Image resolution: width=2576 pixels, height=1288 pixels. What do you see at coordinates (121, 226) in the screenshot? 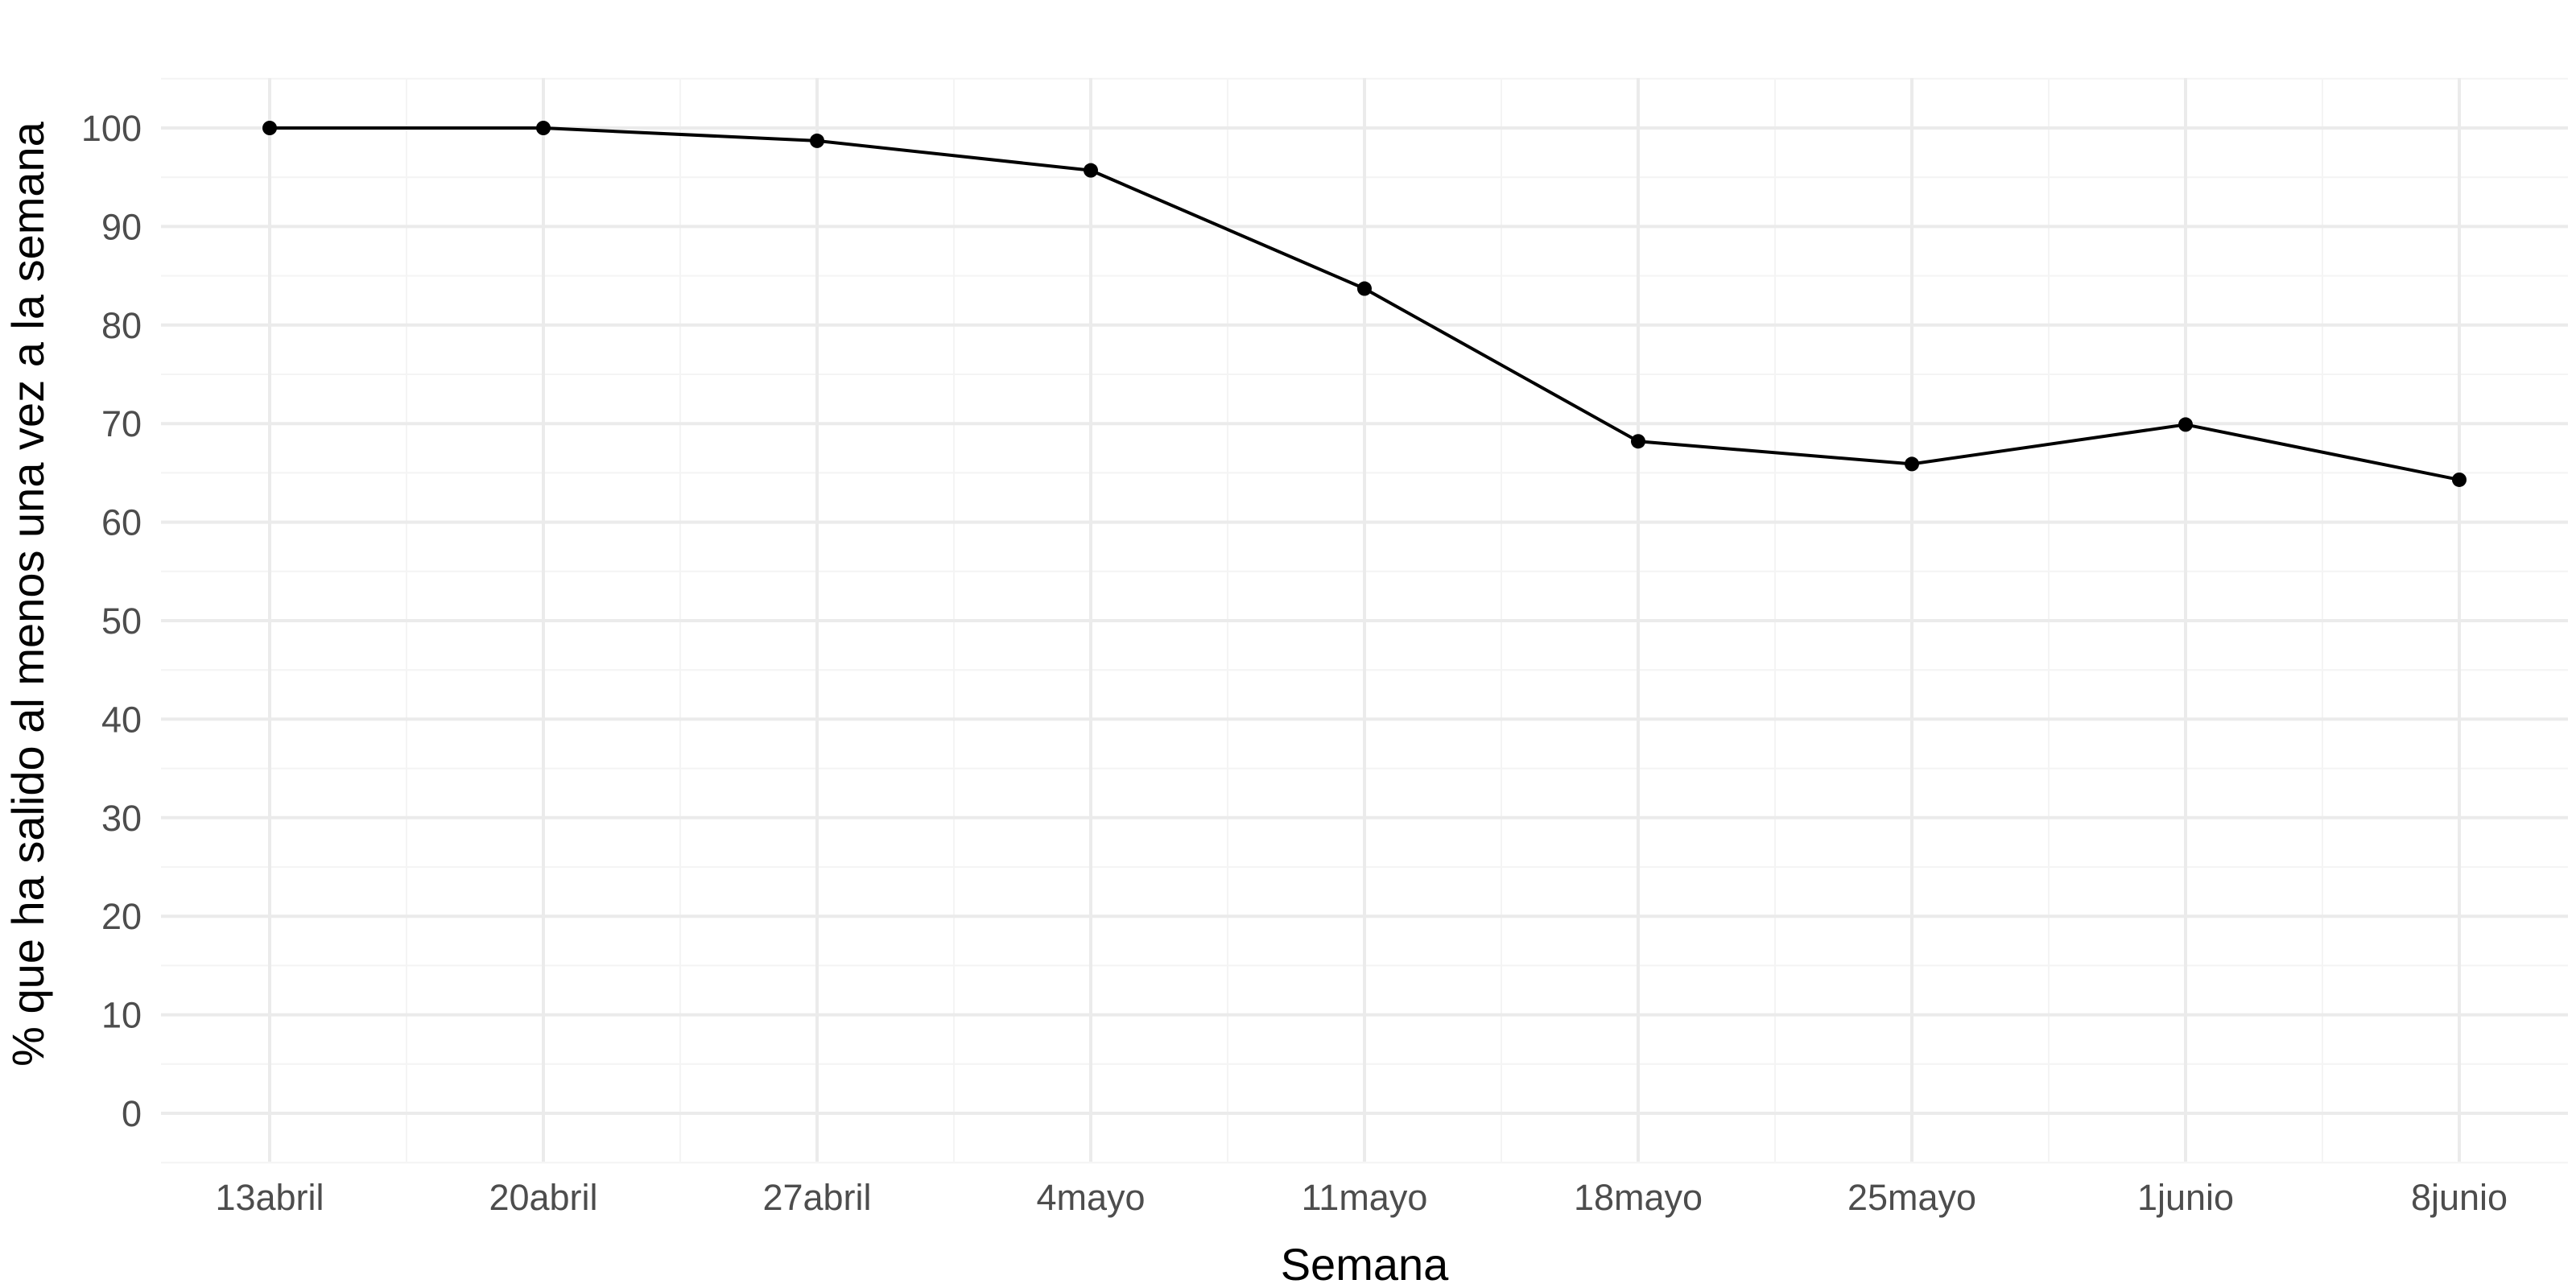
I see `y-tick-label: 90` at bounding box center [121, 226].